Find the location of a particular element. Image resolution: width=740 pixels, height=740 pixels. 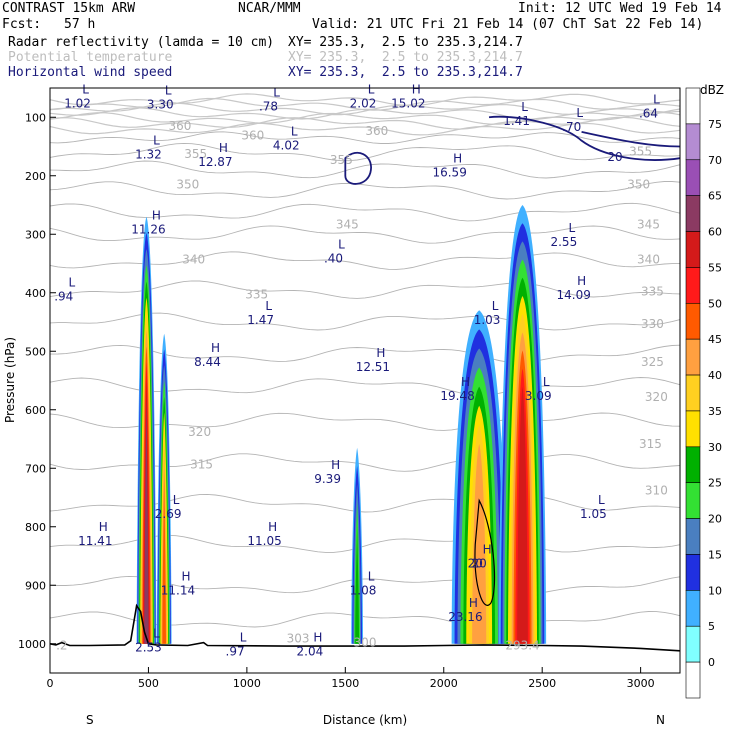

reflectivity-band is located at coordinates (479, 543).